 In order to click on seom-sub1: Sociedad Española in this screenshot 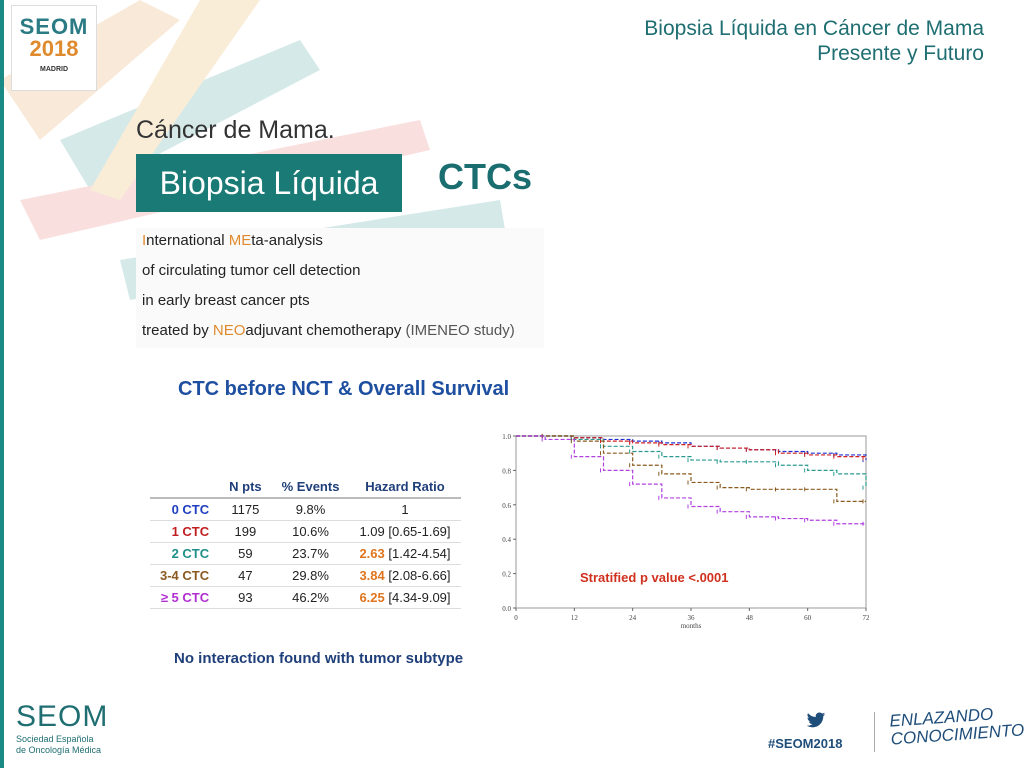, I will do `click(55, 739)`.